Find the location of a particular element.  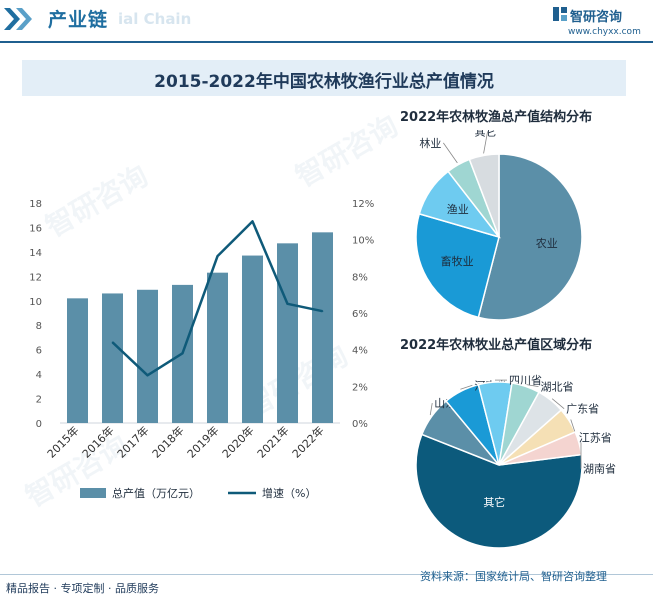

legend-bar-swatch is located at coordinates (93, 493).